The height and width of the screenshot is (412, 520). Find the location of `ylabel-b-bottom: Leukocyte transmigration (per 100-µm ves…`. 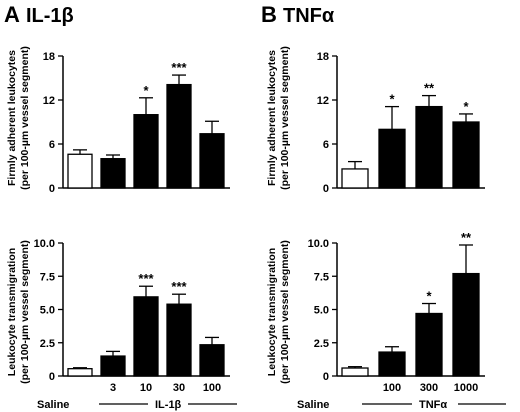

ylabel-b-bottom: Leukocyte transmigration (per 100-µm ves… is located at coordinates (278, 312).